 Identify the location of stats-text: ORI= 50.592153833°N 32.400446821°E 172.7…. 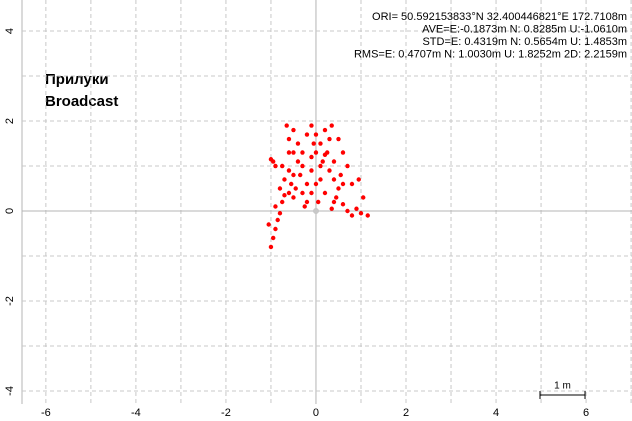
(499, 17).